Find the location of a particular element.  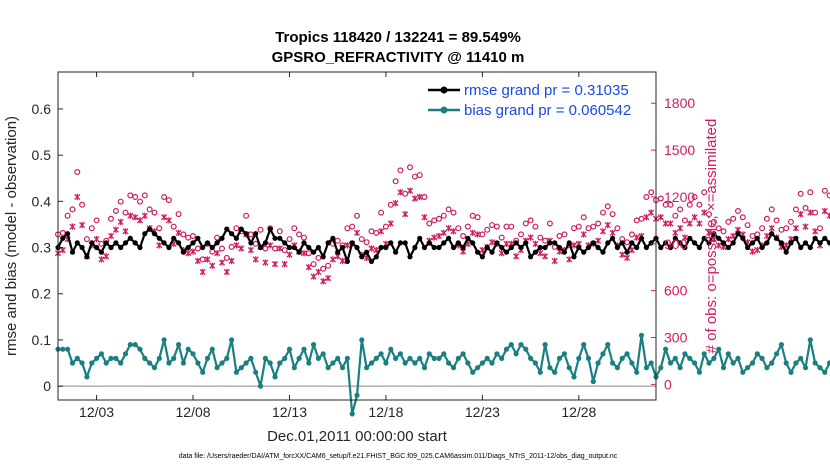

rmse-series is located at coordinates (442, 245).